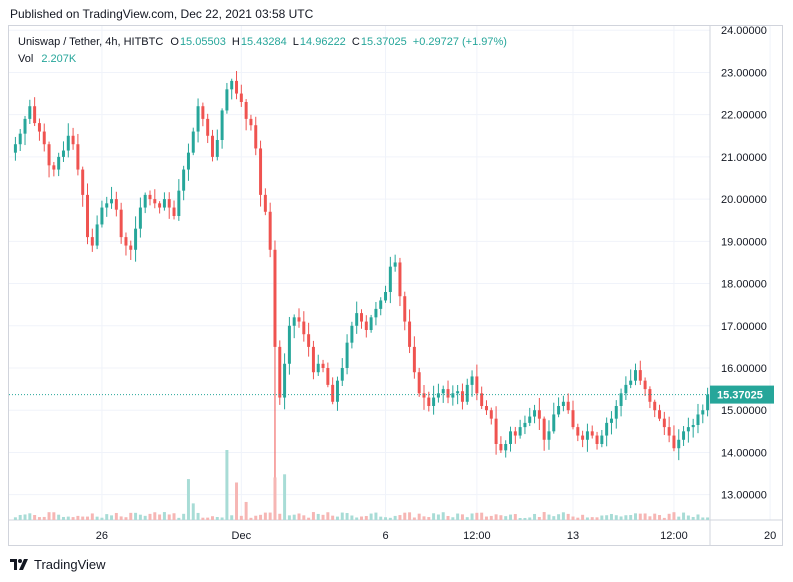 Image resolution: width=793 pixels, height=582 pixels. Describe the element at coordinates (744, 158) in the screenshot. I see `y-tick-label: 21.00000` at that location.